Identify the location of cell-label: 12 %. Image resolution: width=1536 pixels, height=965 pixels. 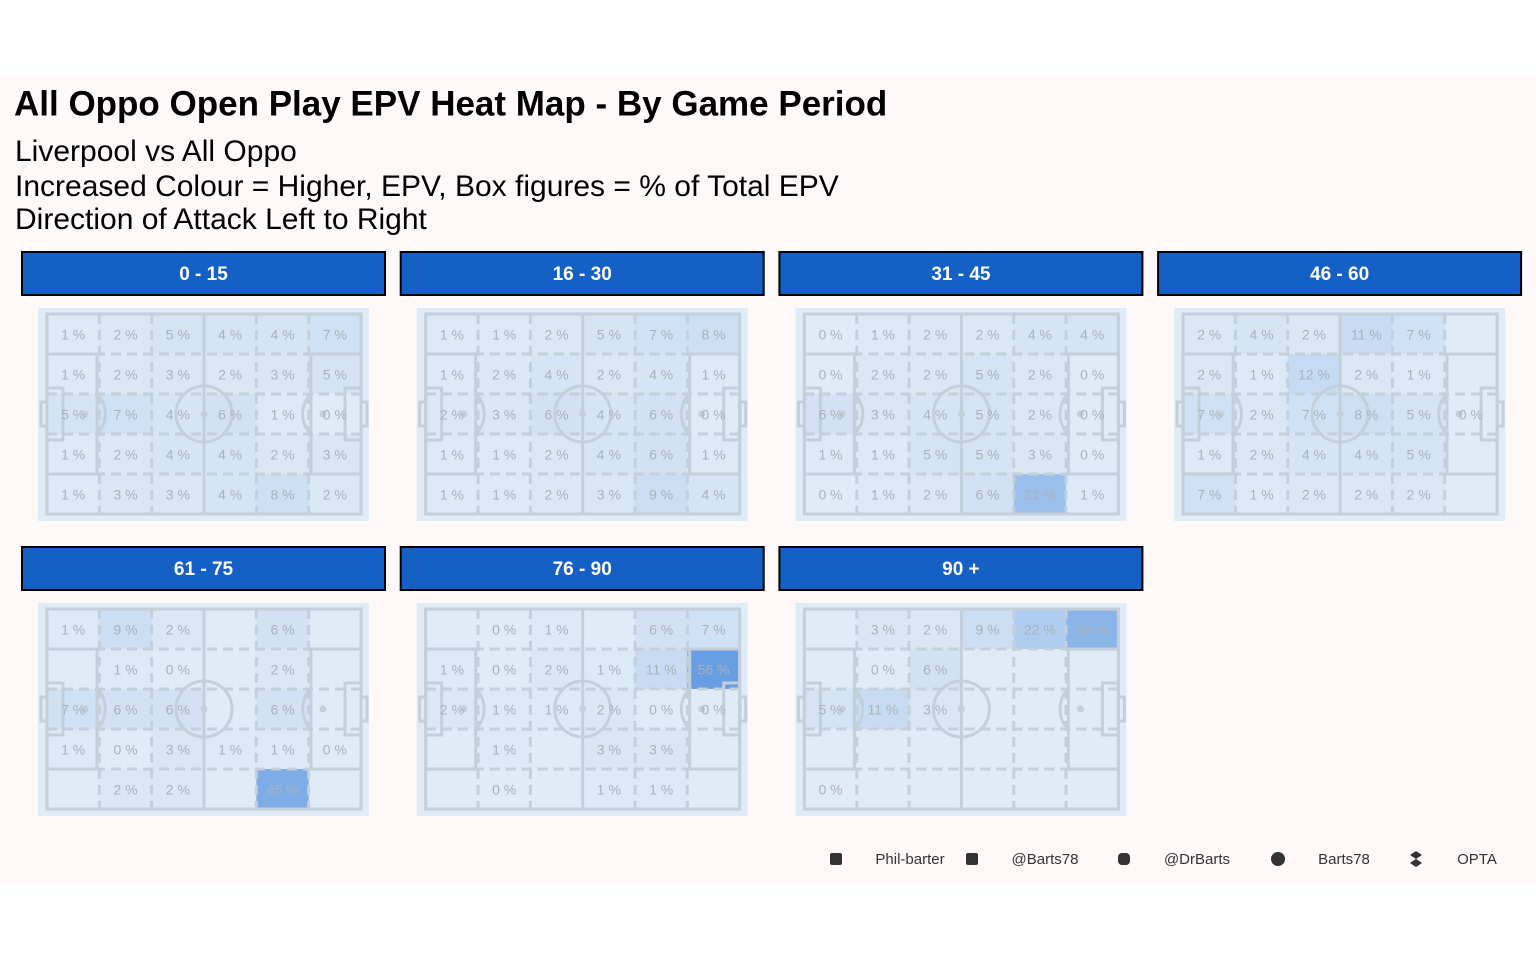
(1314, 375).